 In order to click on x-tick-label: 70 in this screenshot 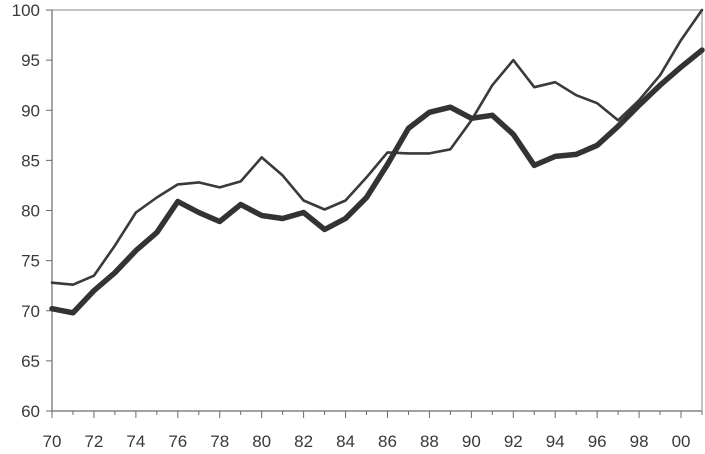, I will do `click(52, 441)`.